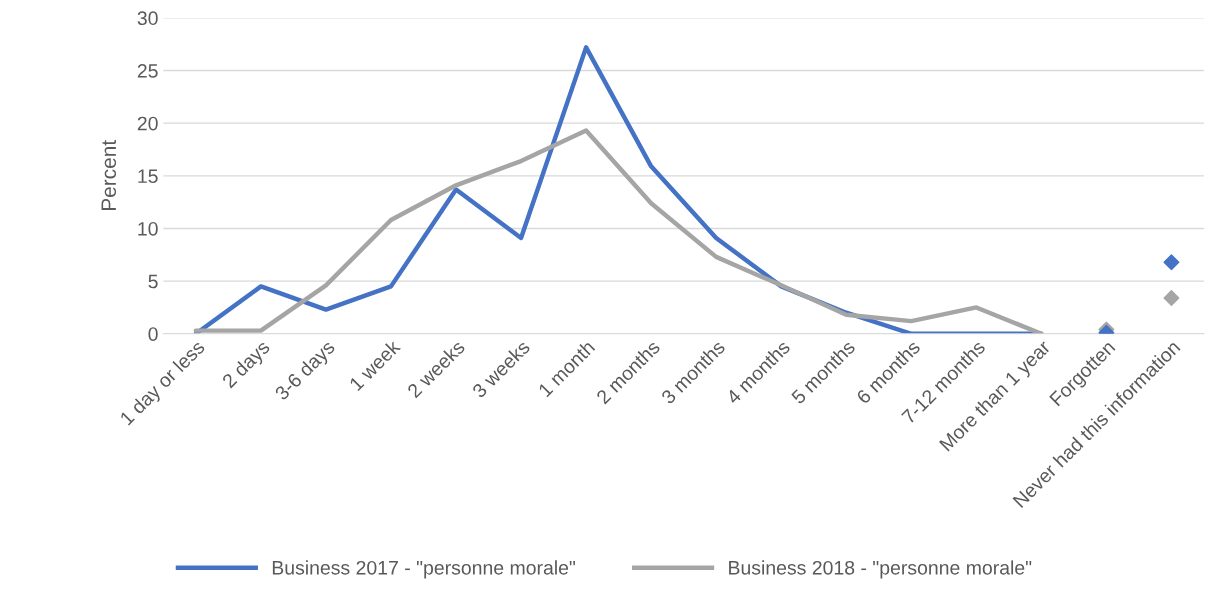 Image resolution: width=1210 pixels, height=596 pixels. Describe the element at coordinates (153, 281) in the screenshot. I see `y-tick-label: 5` at that location.